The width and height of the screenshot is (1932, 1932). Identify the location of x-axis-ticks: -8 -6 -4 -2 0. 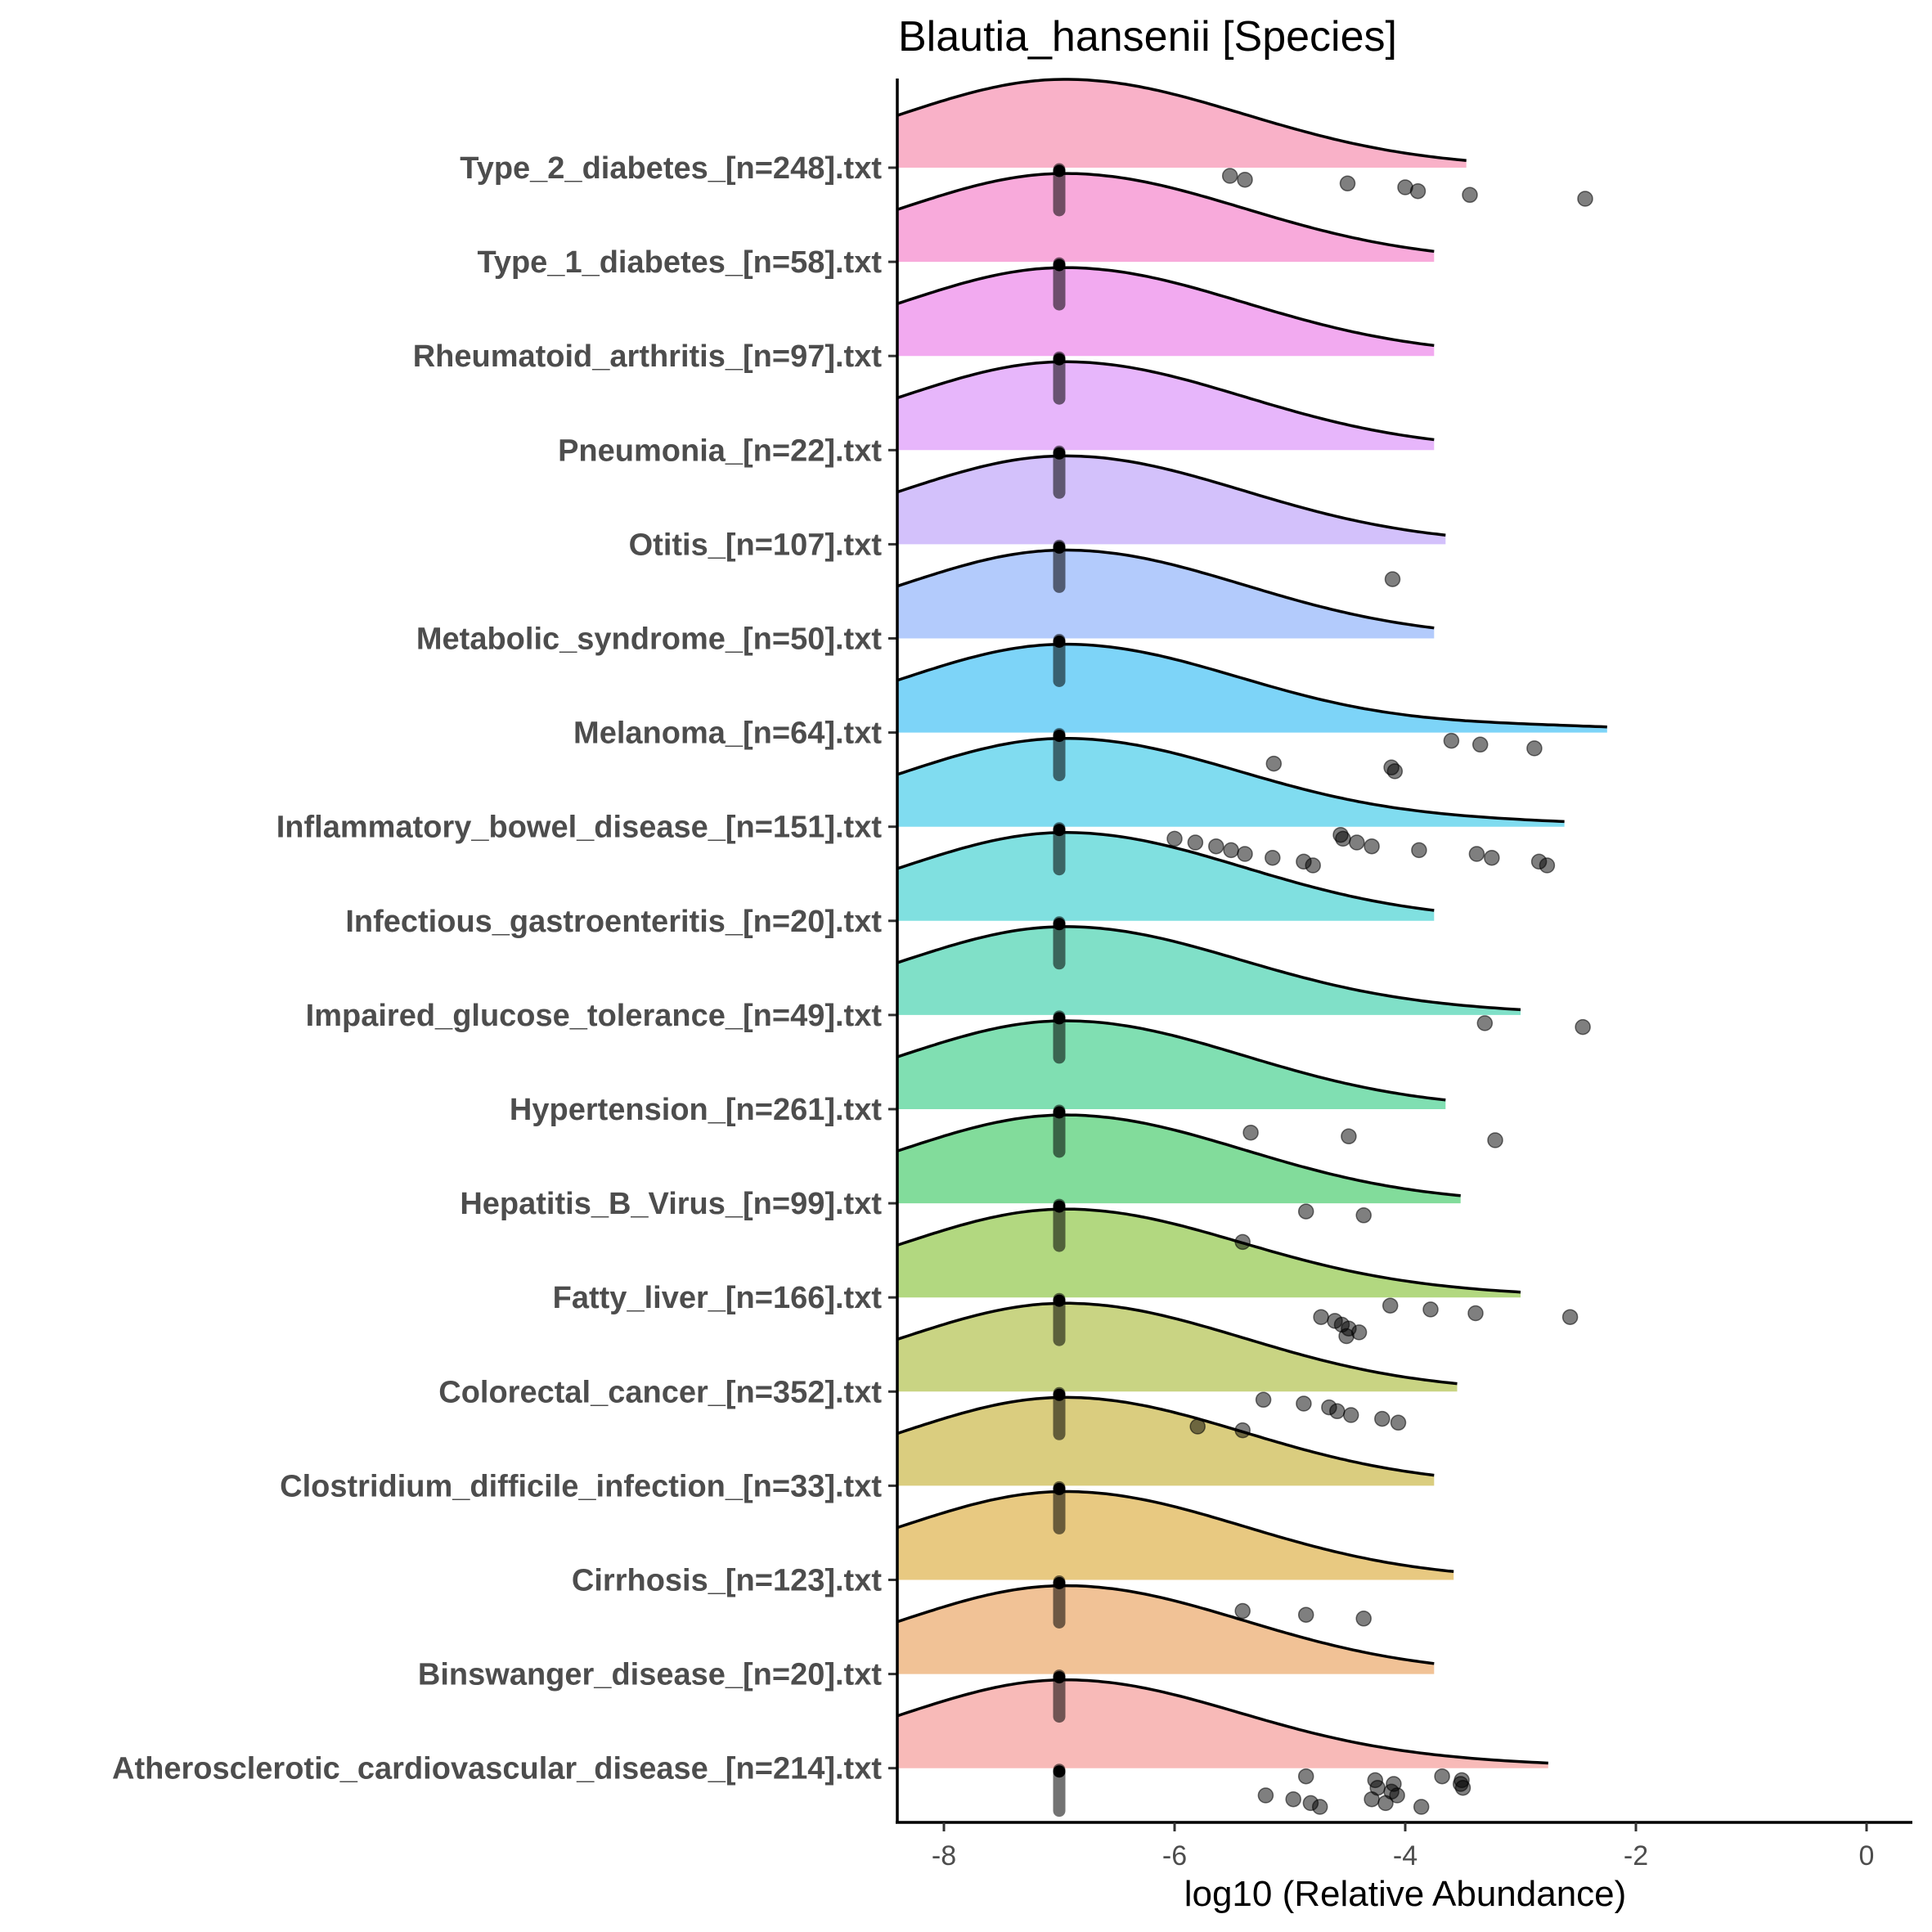
(1403, 1847).